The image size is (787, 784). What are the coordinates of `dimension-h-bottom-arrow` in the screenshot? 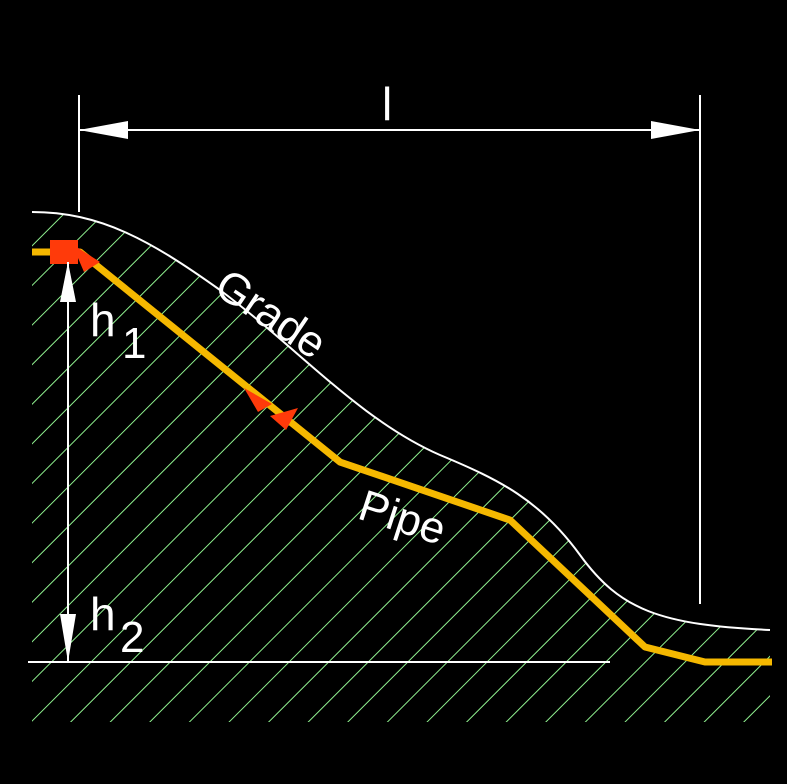 It's located at (68, 638).